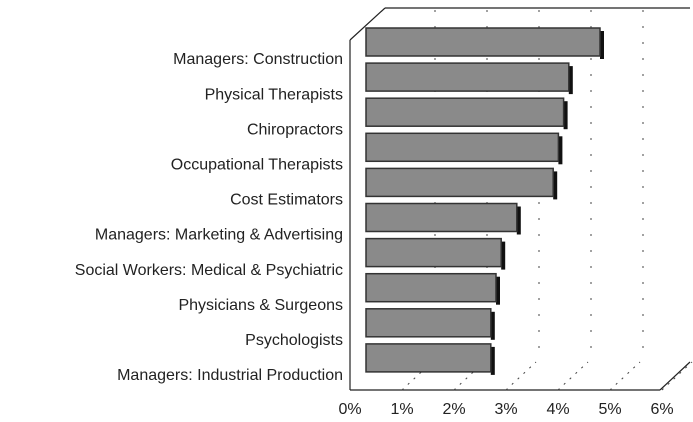 The width and height of the screenshot is (693, 422). I want to click on y-tick-label: Managers: Industrial Production, so click(230, 375).